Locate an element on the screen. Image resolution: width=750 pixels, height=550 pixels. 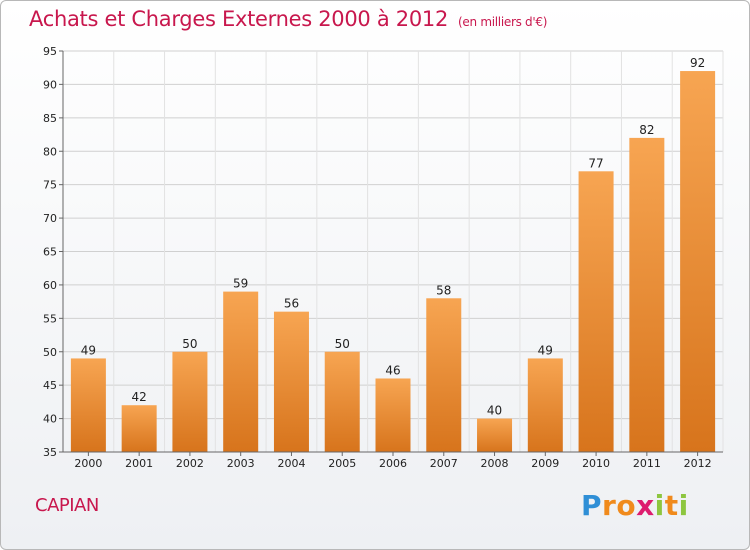
y-tick-label: 60 is located at coordinates (50, 285).